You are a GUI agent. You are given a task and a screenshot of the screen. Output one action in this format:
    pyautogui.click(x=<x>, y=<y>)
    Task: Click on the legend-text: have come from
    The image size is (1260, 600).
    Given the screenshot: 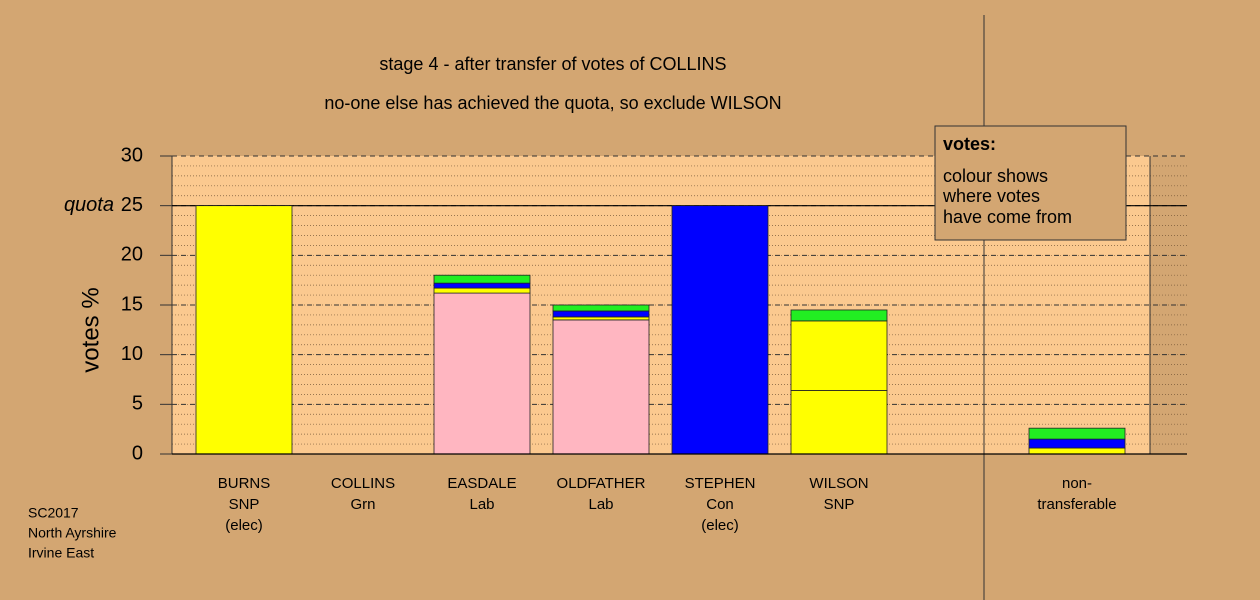 What is the action you would take?
    pyautogui.click(x=1007, y=217)
    